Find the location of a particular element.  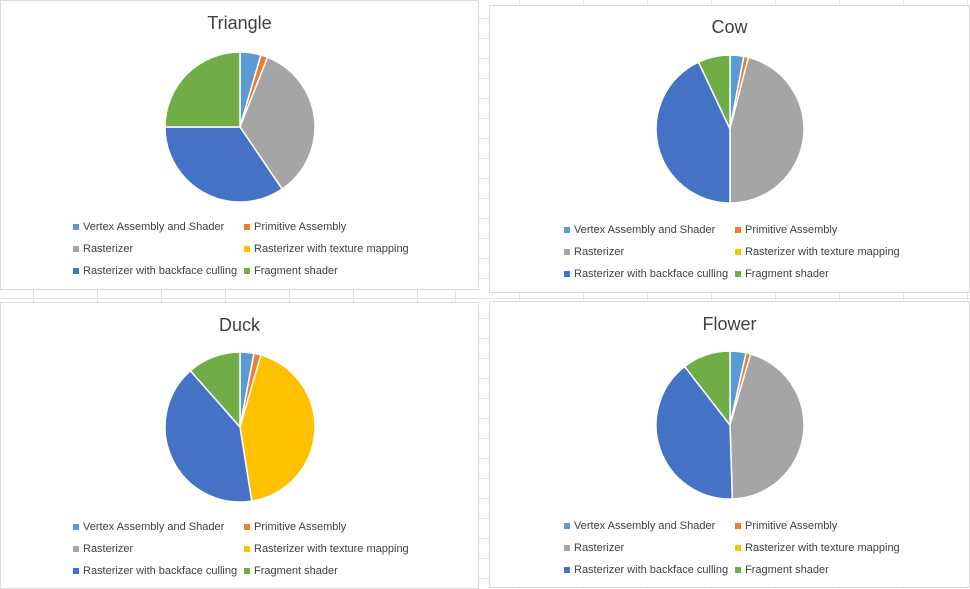

chart-title: Cow is located at coordinates (729, 27).